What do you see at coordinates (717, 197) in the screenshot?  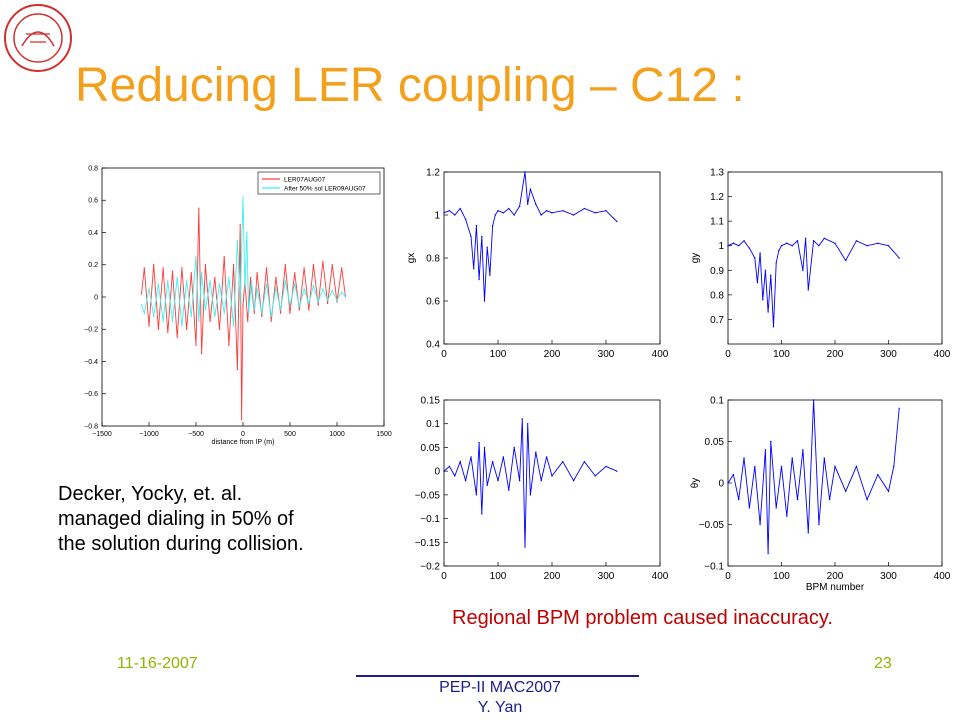 I see `y-tick-label: 1.2` at bounding box center [717, 197].